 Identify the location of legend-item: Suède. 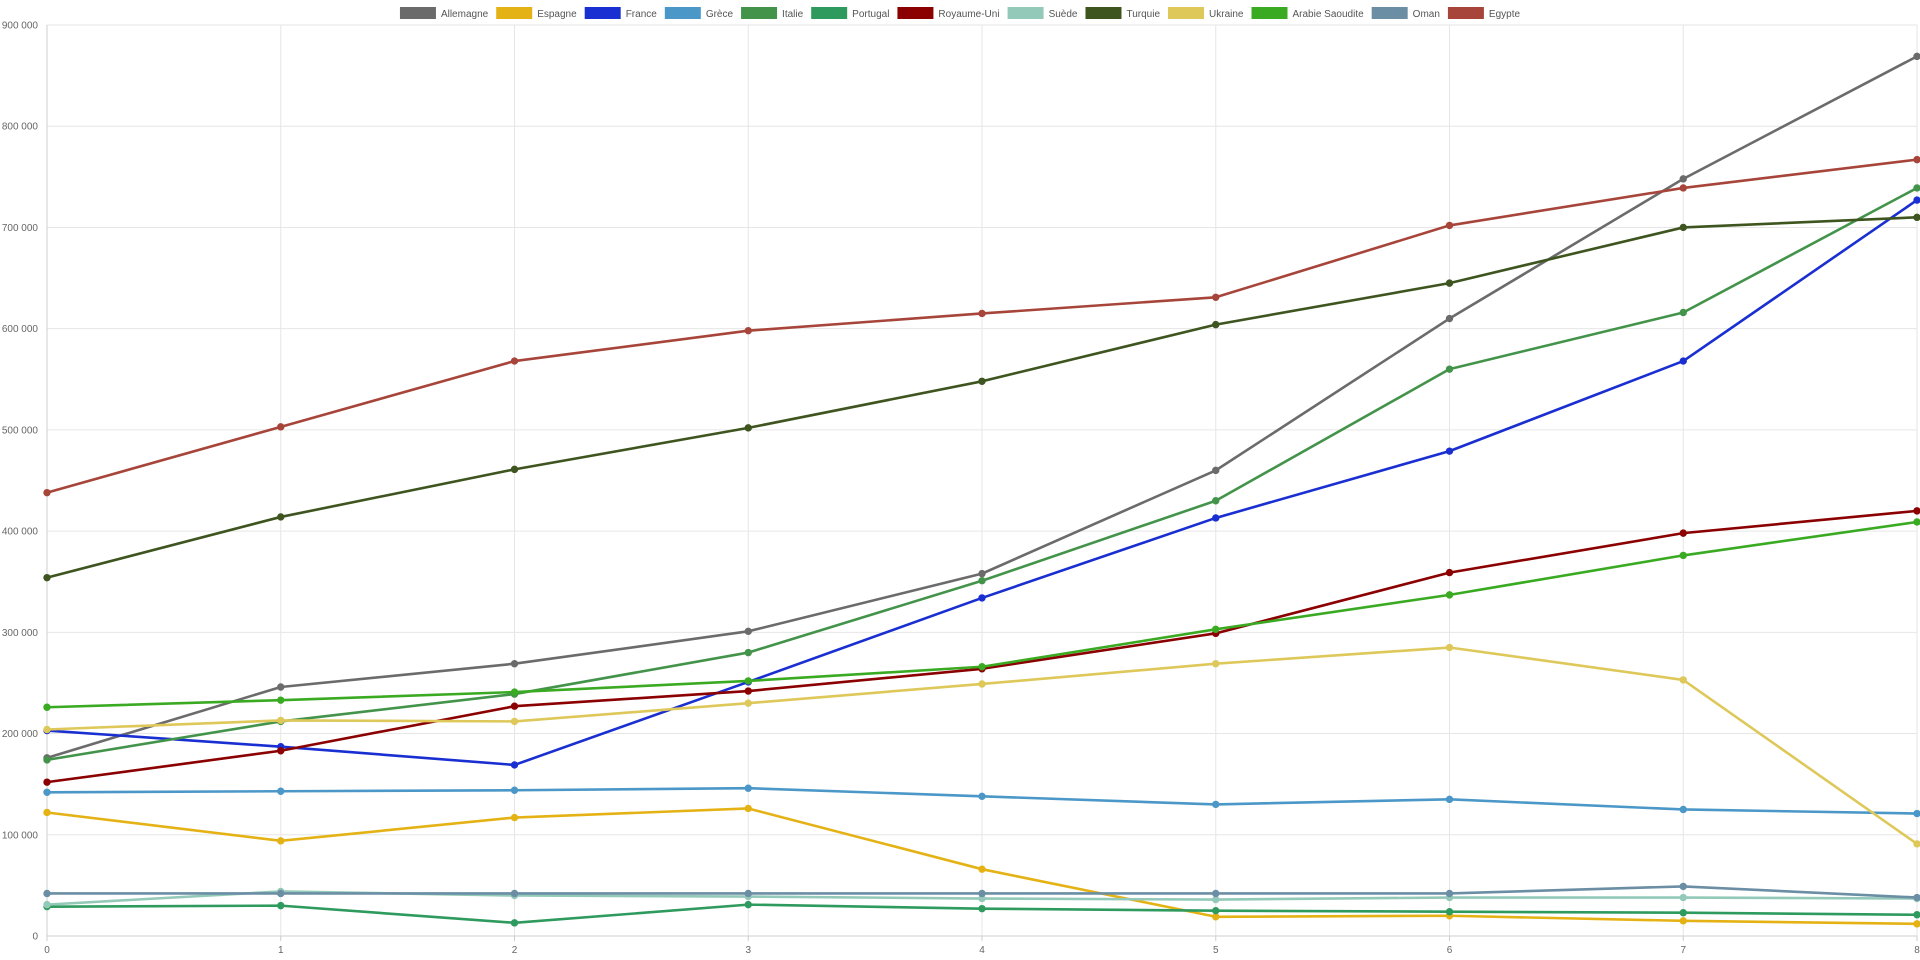
(1042, 13).